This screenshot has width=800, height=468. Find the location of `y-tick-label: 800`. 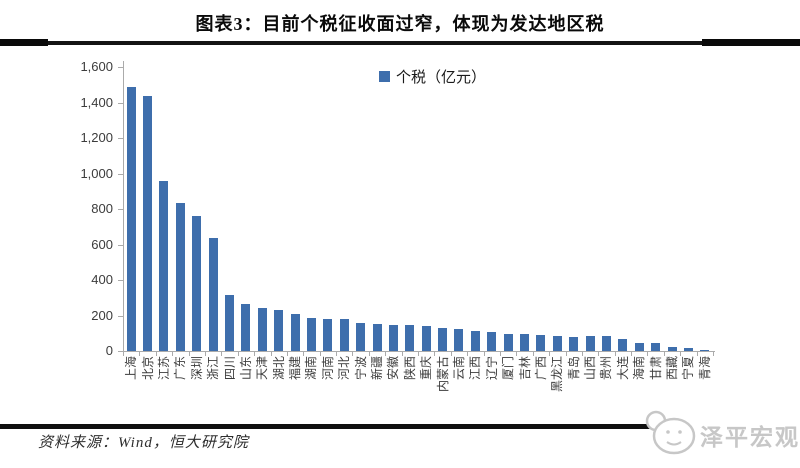

y-tick-label: 800 is located at coordinates (102, 208).